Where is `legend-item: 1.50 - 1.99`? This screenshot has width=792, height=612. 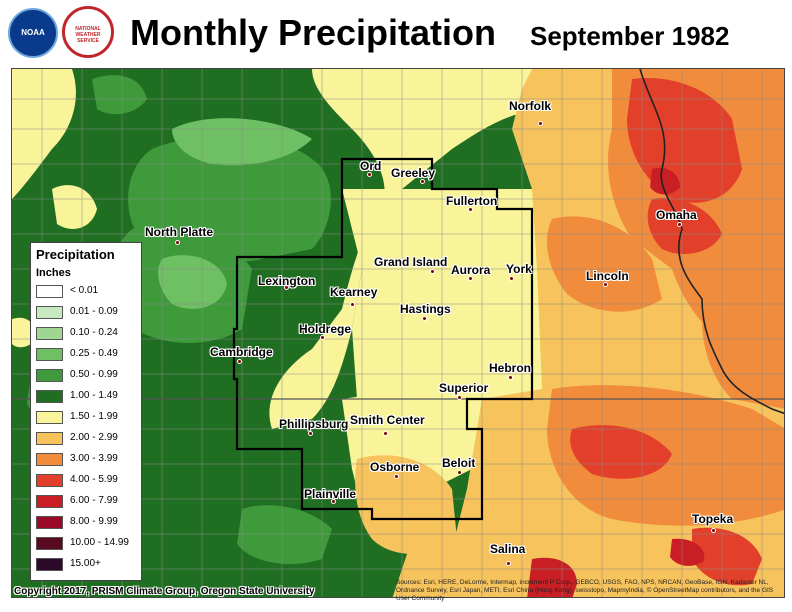 legend-item: 1.50 - 1.99 is located at coordinates (88, 418).